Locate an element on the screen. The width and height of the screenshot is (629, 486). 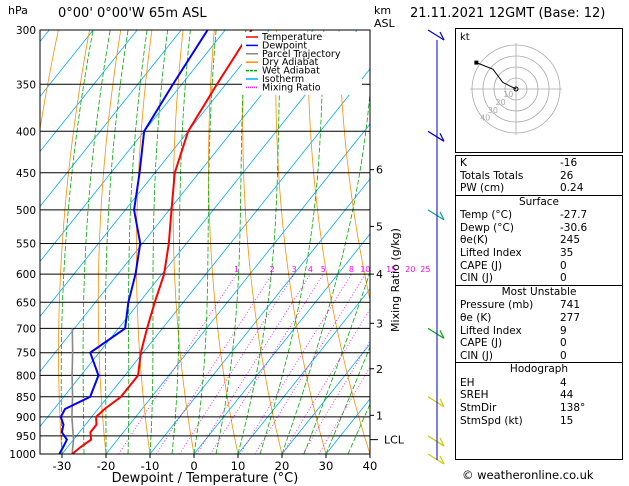
x-tick-label: -10 is located at coordinates (150, 466).